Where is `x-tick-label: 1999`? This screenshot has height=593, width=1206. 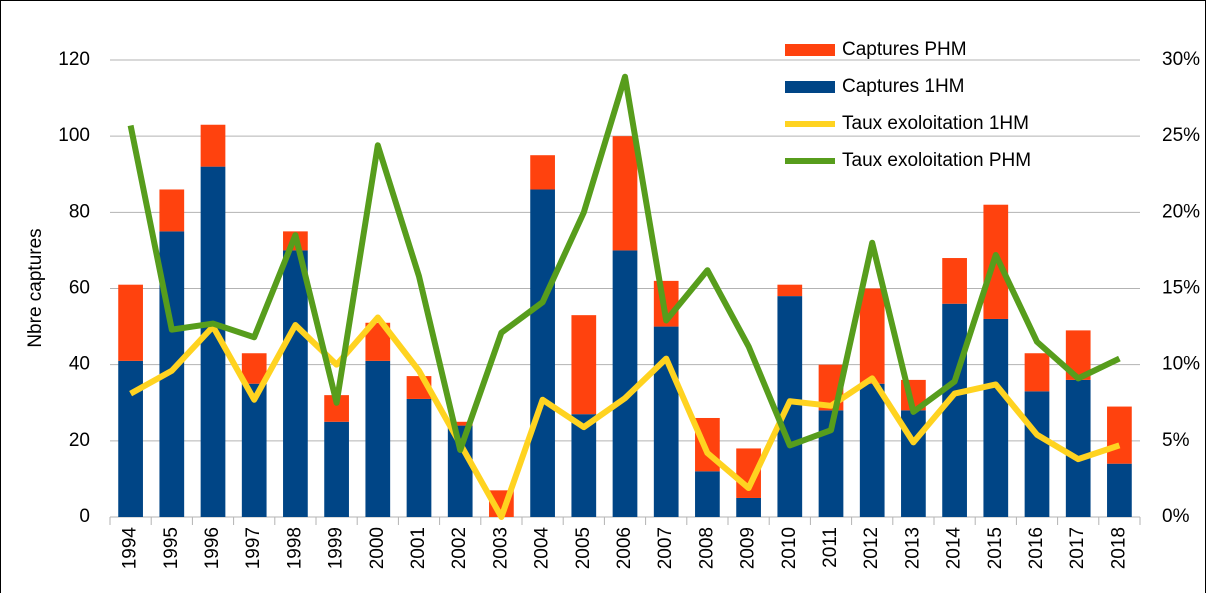
x-tick-label: 1999 is located at coordinates (336, 548).